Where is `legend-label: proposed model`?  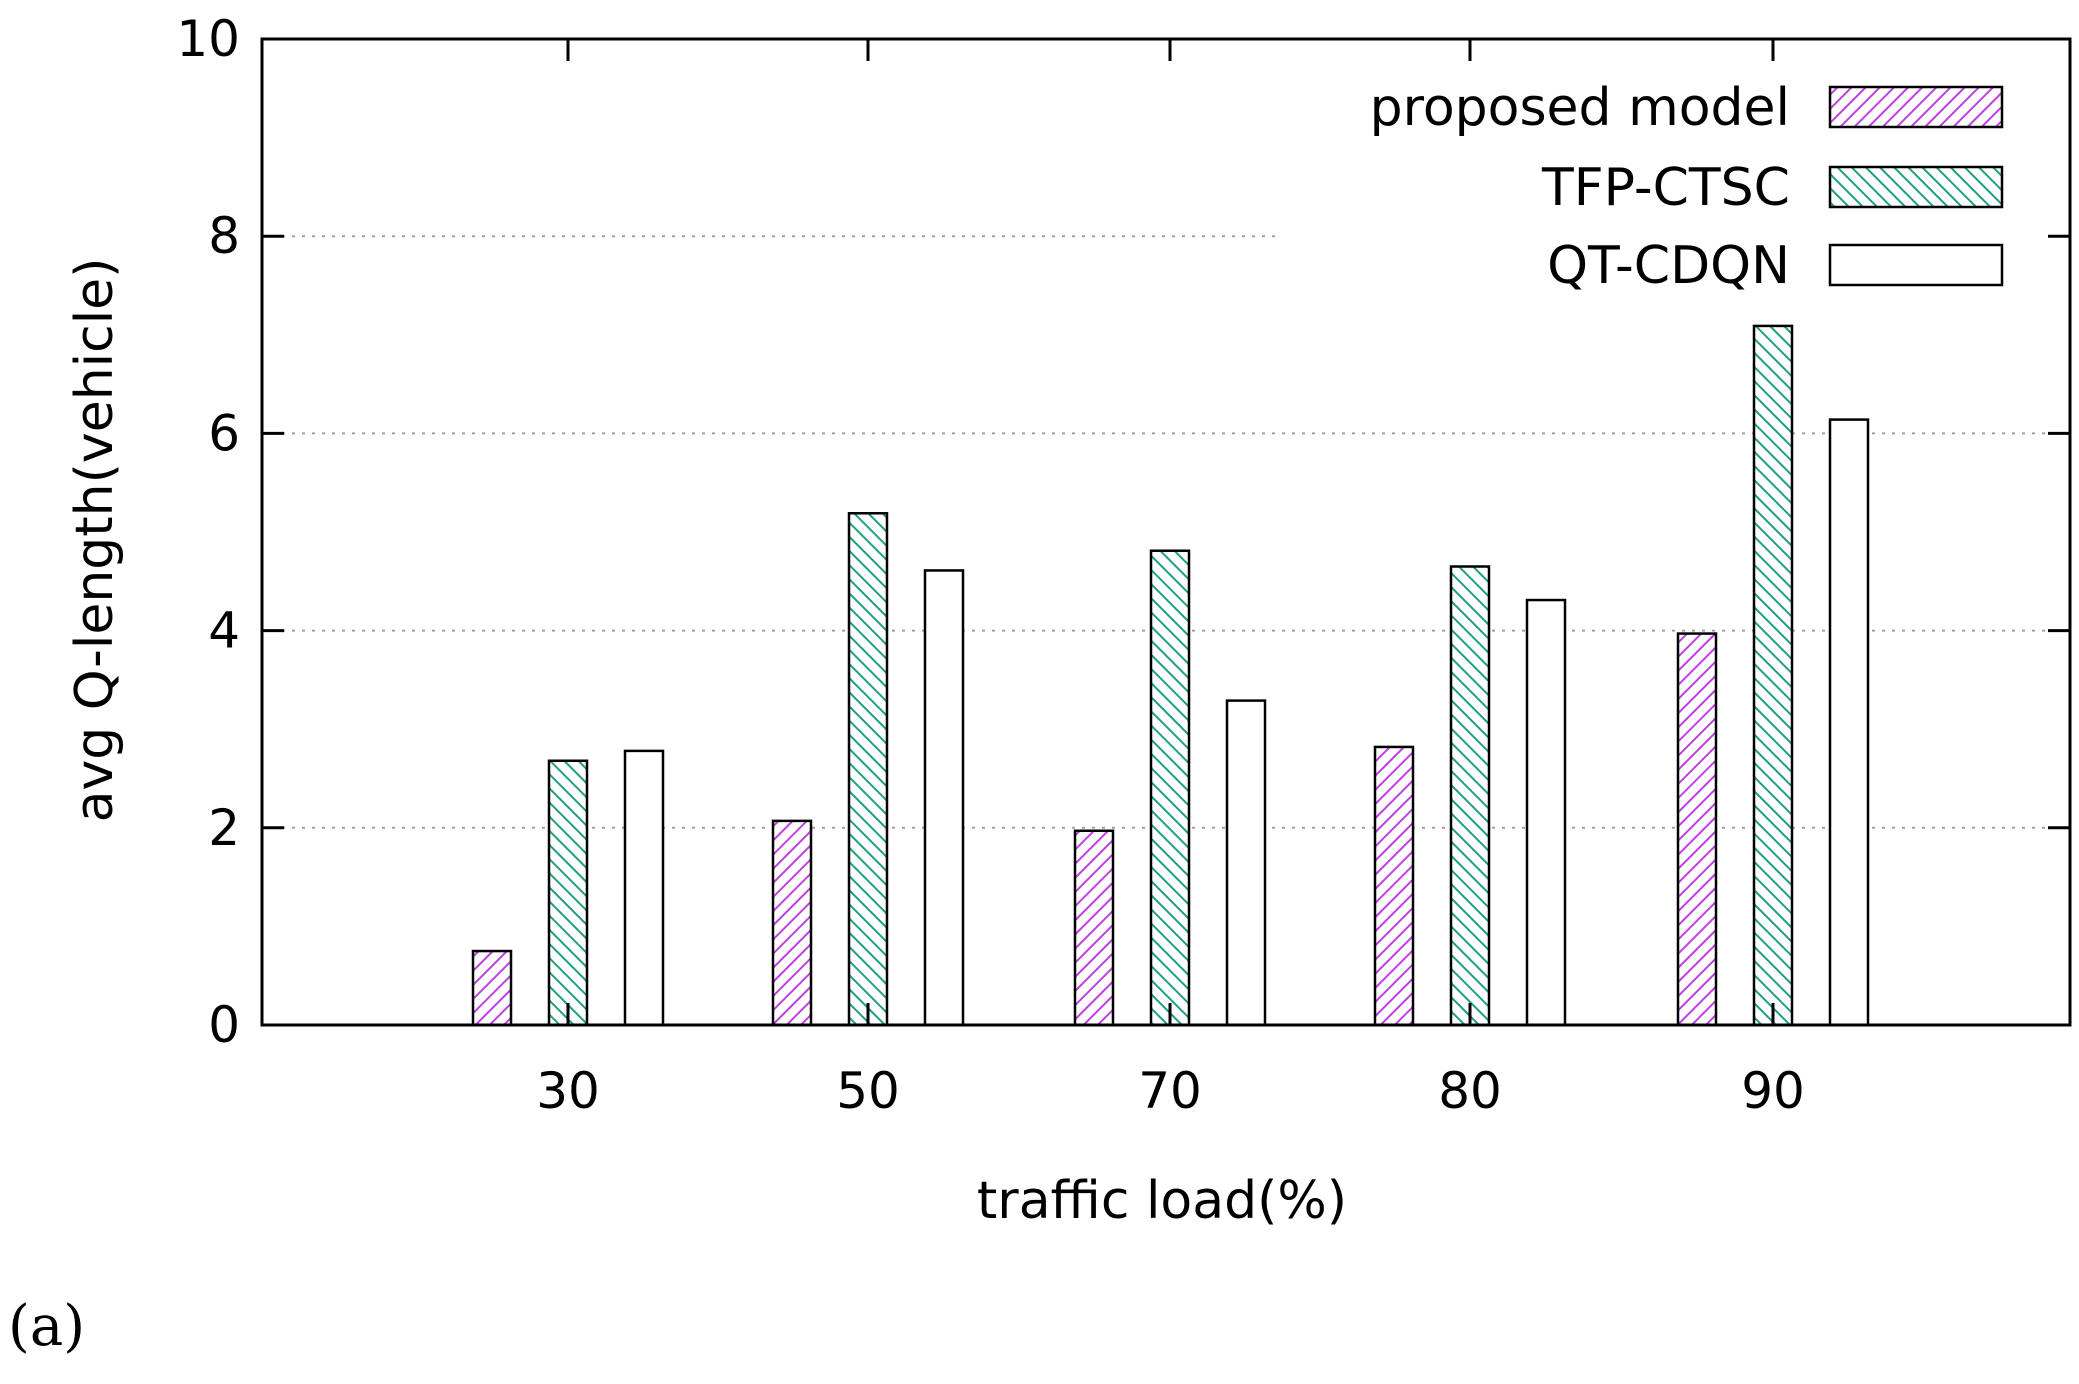 legend-label: proposed model is located at coordinates (1580, 108).